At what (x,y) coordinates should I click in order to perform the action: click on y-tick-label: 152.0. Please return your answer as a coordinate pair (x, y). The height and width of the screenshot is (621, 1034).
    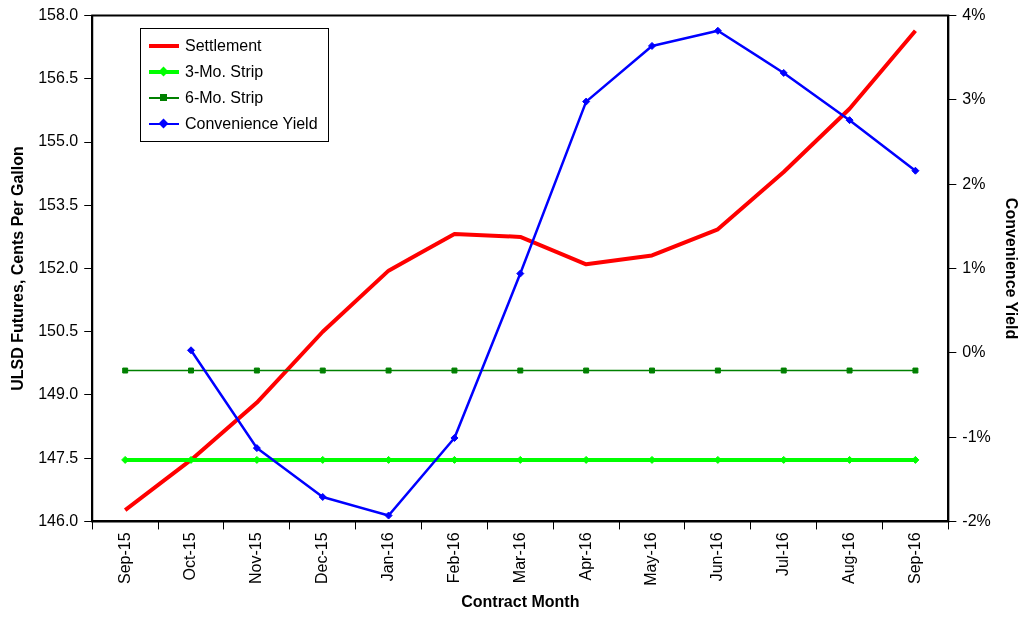
    Looking at the image, I should click on (58, 267).